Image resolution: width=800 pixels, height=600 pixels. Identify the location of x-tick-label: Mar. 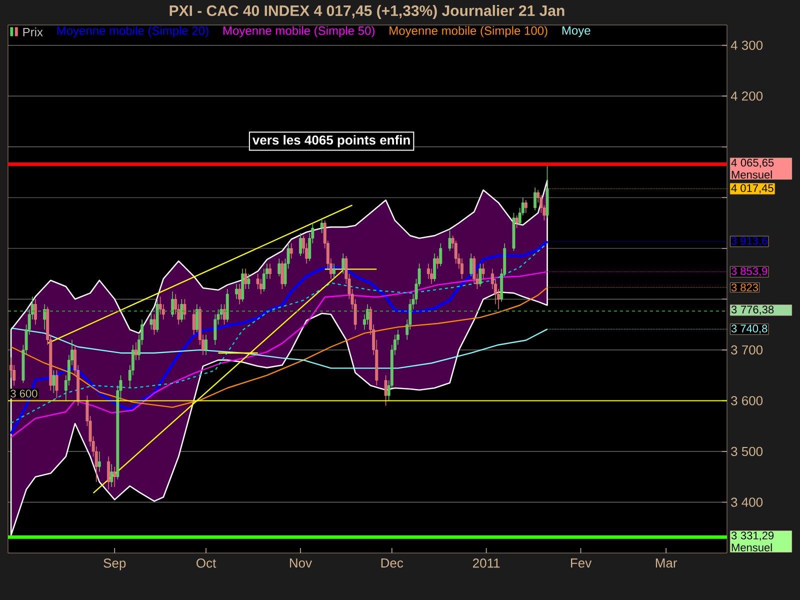
(667, 563).